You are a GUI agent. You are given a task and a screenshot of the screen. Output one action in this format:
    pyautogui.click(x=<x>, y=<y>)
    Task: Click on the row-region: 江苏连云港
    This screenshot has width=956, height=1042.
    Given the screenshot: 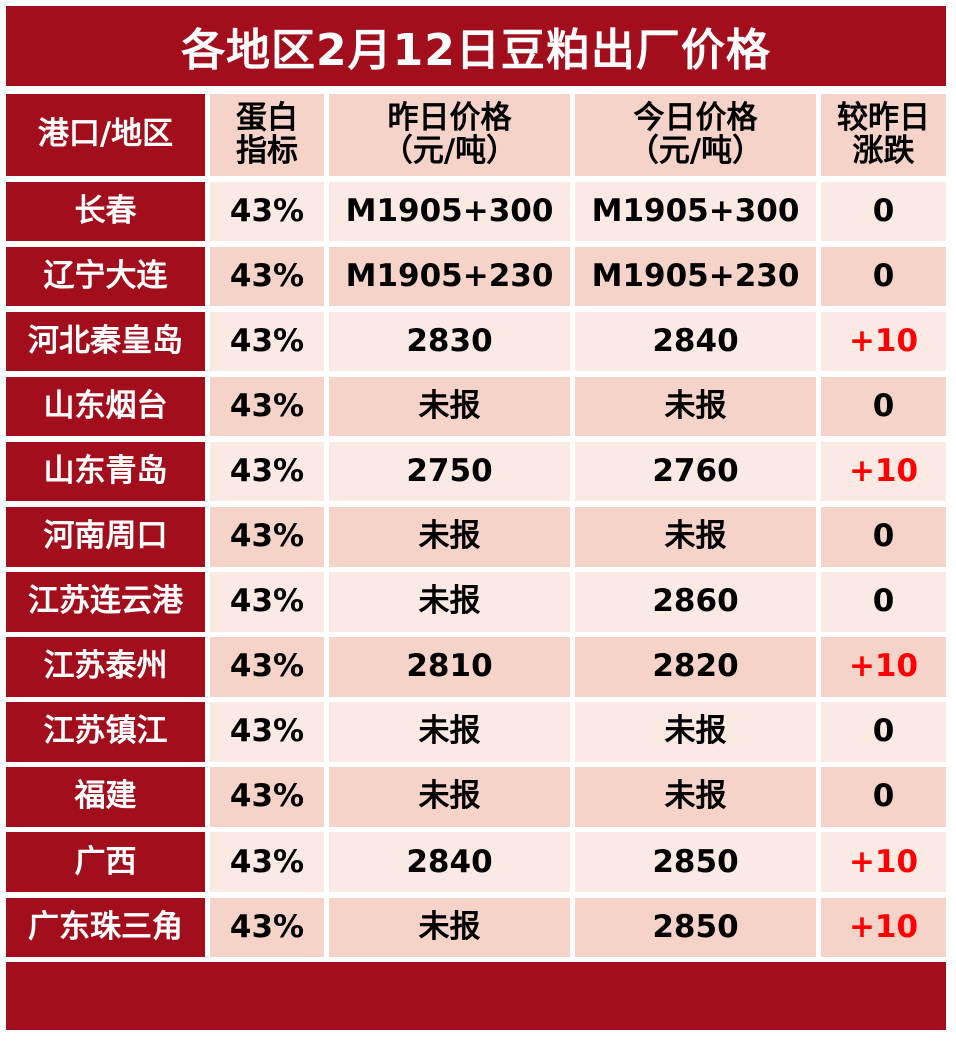 What is the action you would take?
    pyautogui.click(x=105, y=602)
    